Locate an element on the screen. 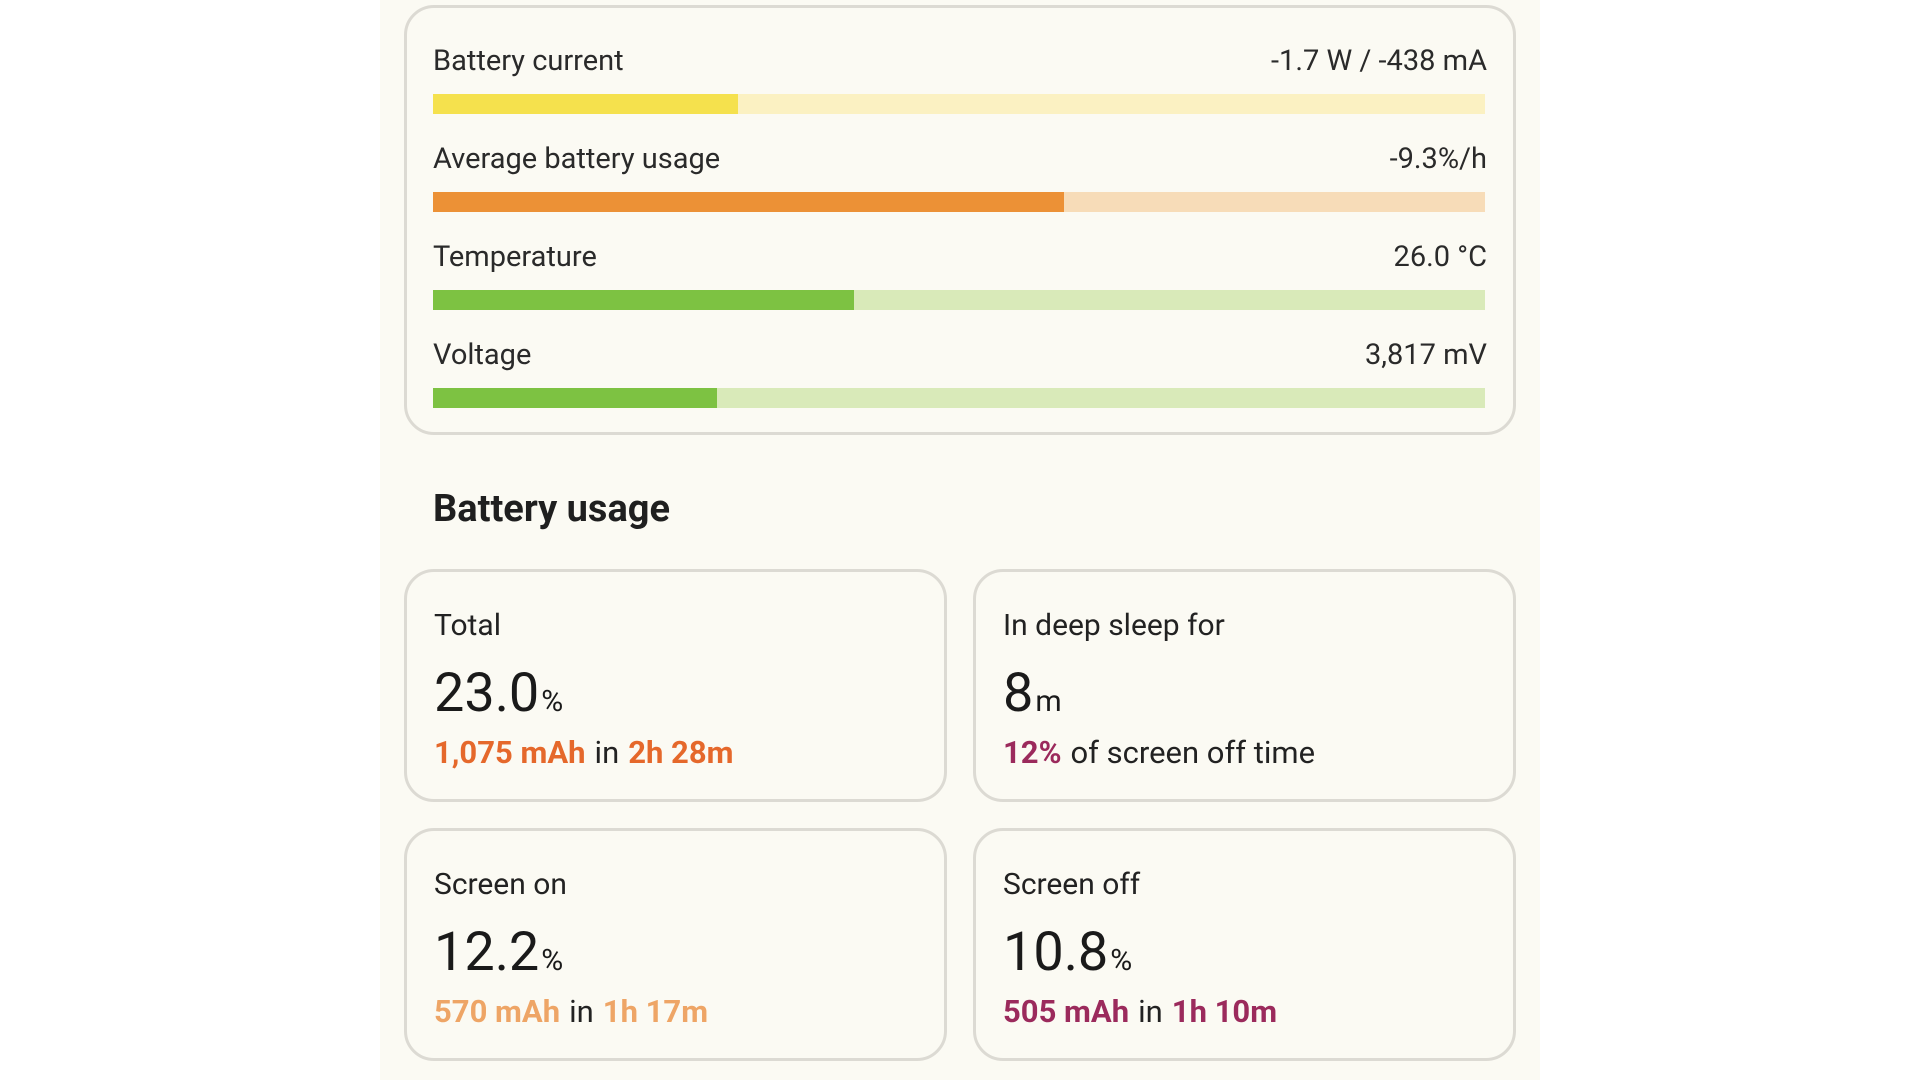  metric-label: Temperature is located at coordinates (515, 257).